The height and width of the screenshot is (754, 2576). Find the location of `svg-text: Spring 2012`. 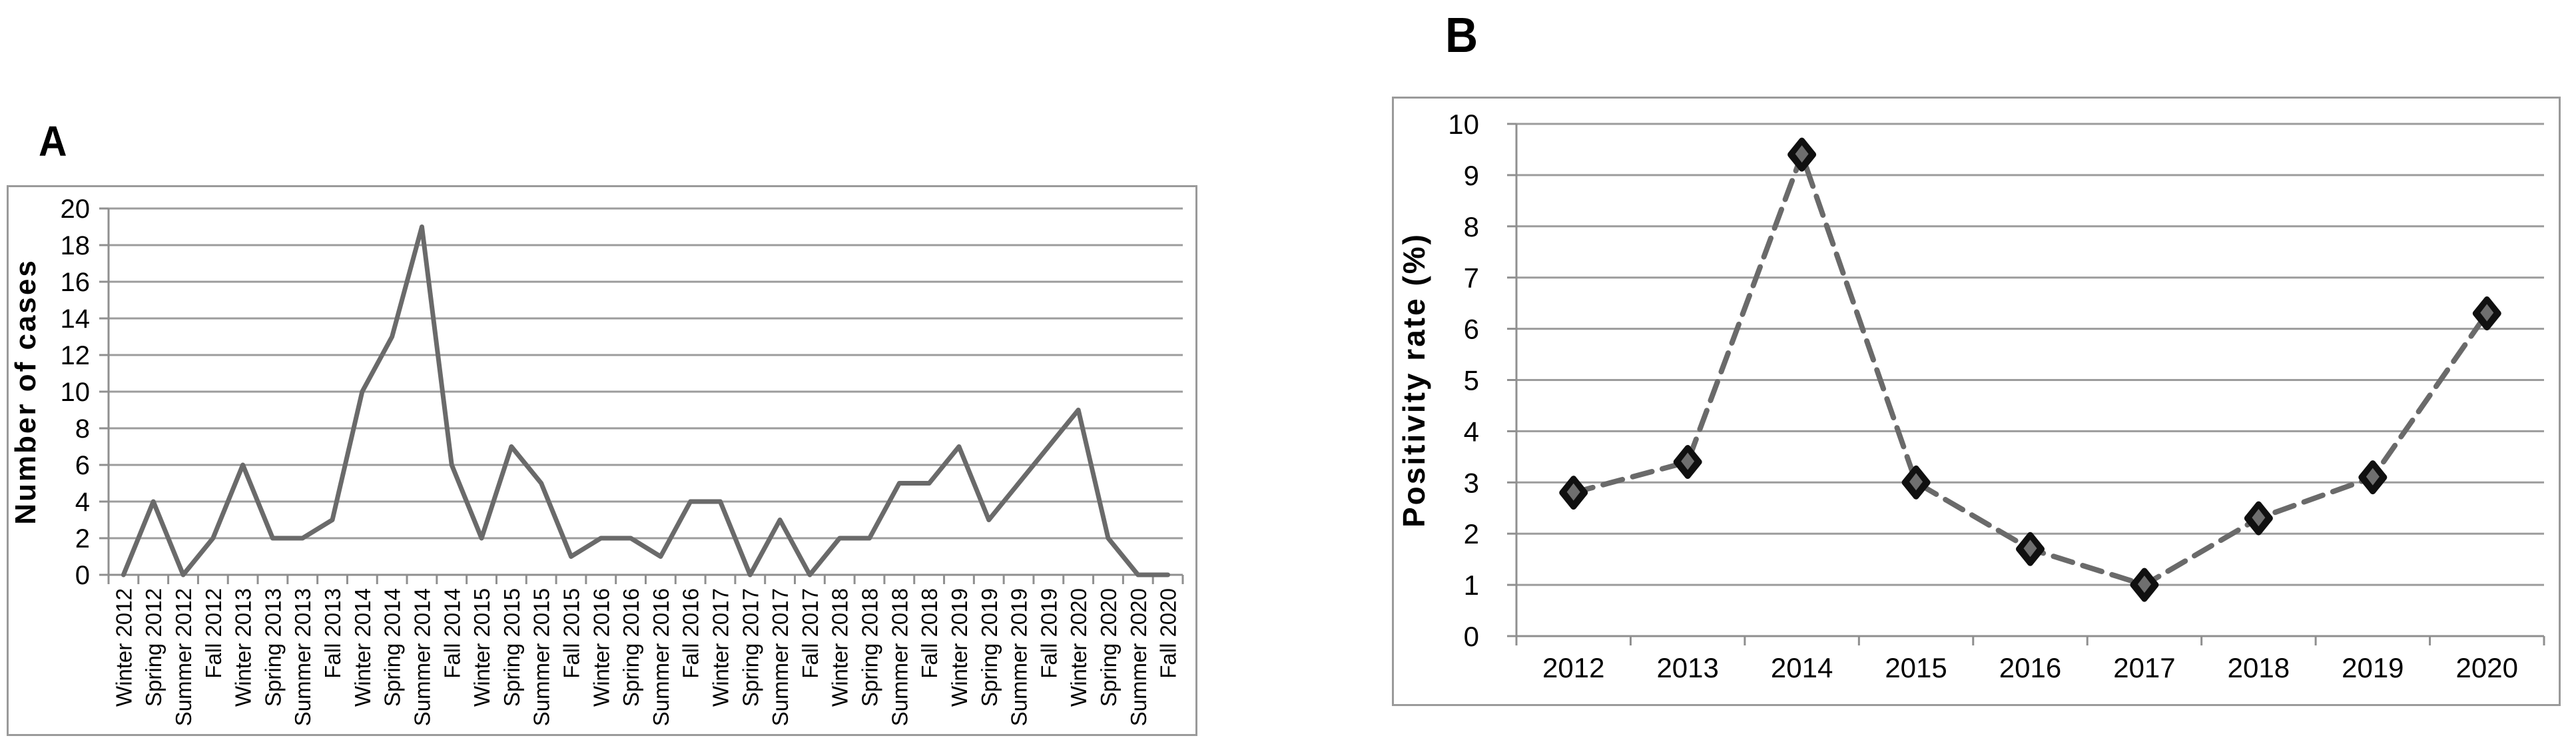

svg-text: Spring 2012 is located at coordinates (153, 647).